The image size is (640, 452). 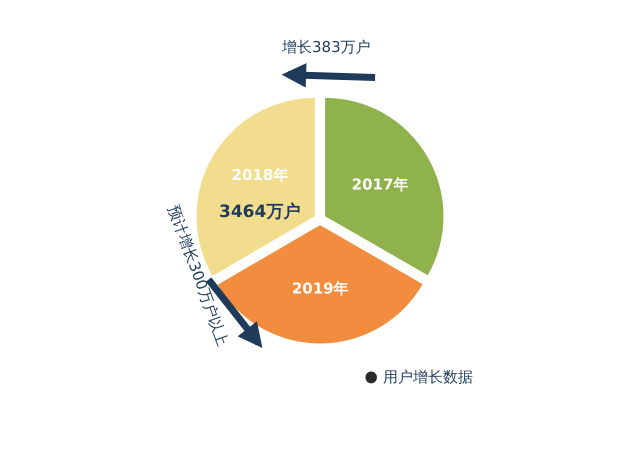 I want to click on text: 增长383万户, so click(x=326, y=47).